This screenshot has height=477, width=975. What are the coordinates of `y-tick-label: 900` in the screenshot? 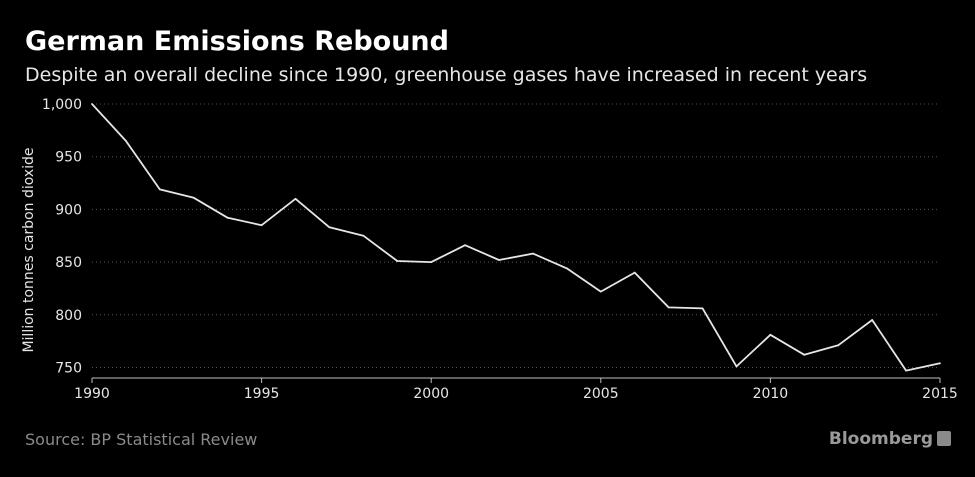 It's located at (68, 210).